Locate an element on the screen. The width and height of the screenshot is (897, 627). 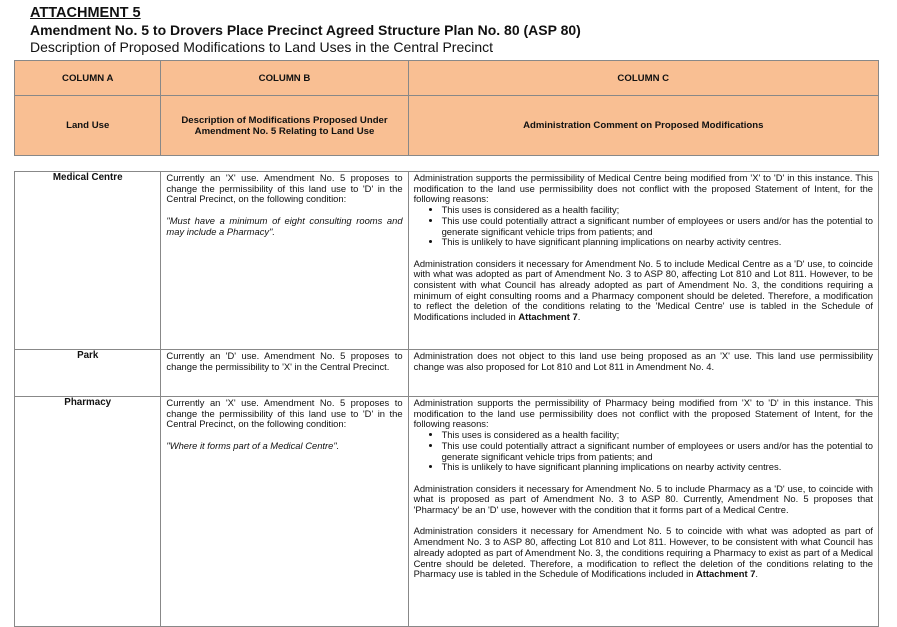
column-b-header: COLUMN B is located at coordinates (284, 78).